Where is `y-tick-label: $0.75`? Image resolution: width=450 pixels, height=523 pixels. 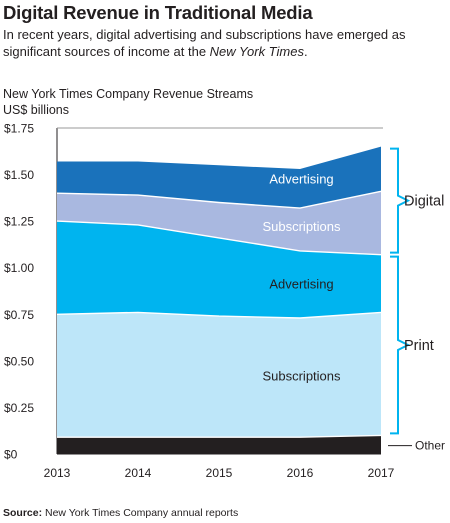 y-tick-label: $0.75 is located at coordinates (19, 315).